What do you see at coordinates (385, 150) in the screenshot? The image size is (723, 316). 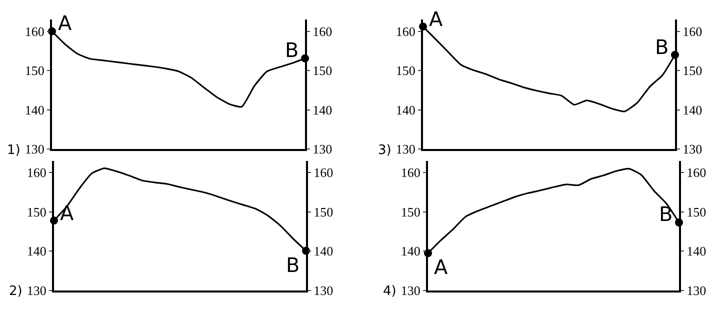 I see `text: 3)` at bounding box center [385, 150].